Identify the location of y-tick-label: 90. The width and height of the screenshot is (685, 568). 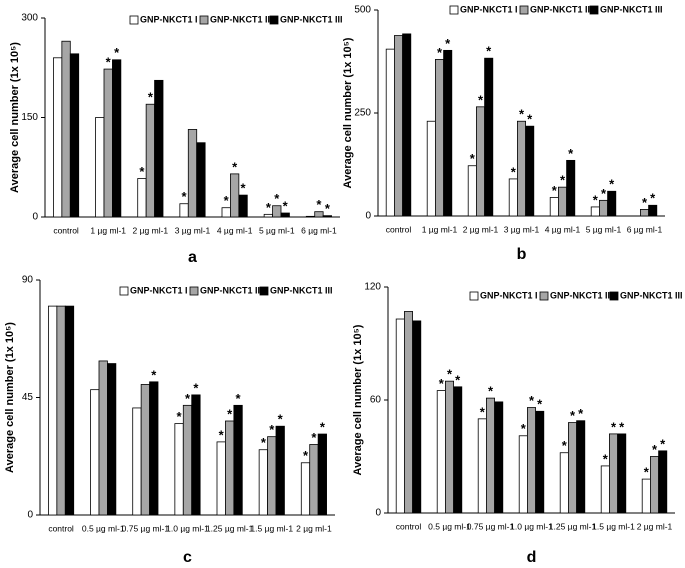
(28, 280).